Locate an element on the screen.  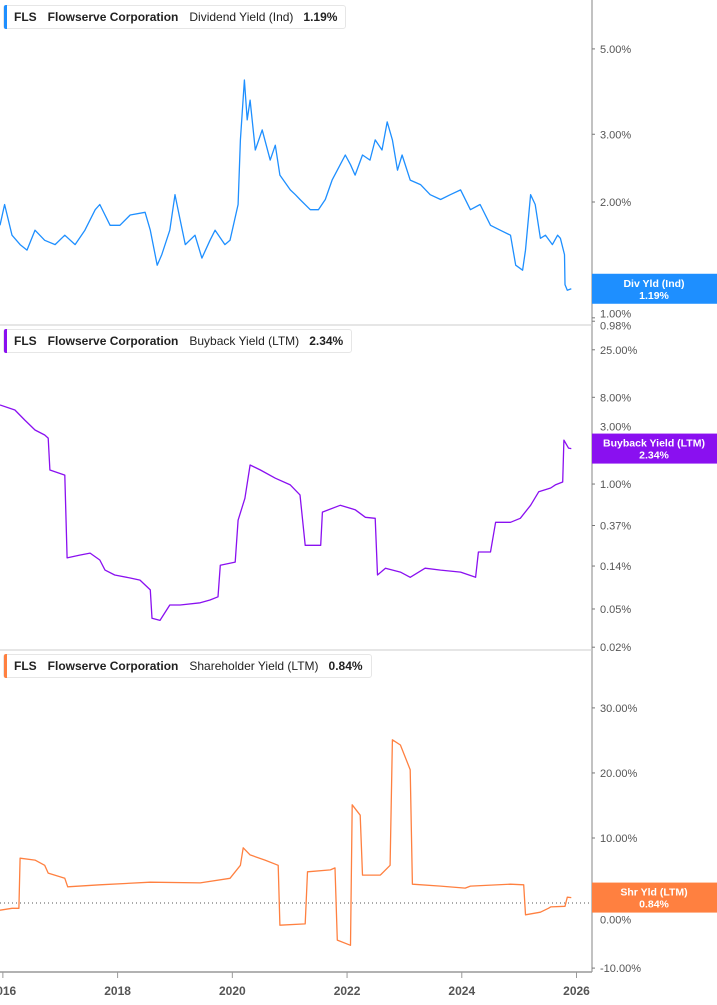
x-tick-label: 2022 is located at coordinates (347, 991).